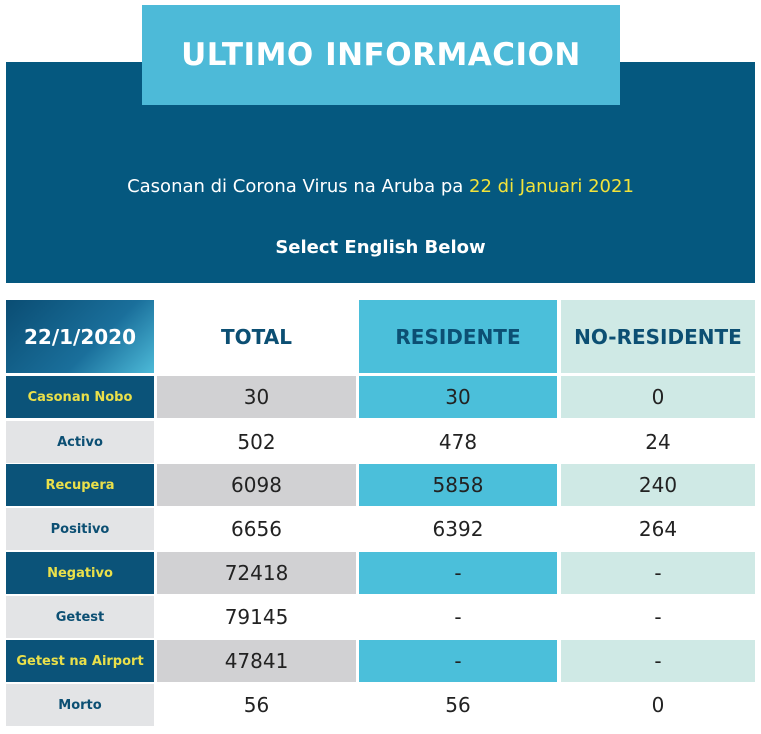  Describe the element at coordinates (256, 661) in the screenshot. I see `total-value: 47841` at that location.